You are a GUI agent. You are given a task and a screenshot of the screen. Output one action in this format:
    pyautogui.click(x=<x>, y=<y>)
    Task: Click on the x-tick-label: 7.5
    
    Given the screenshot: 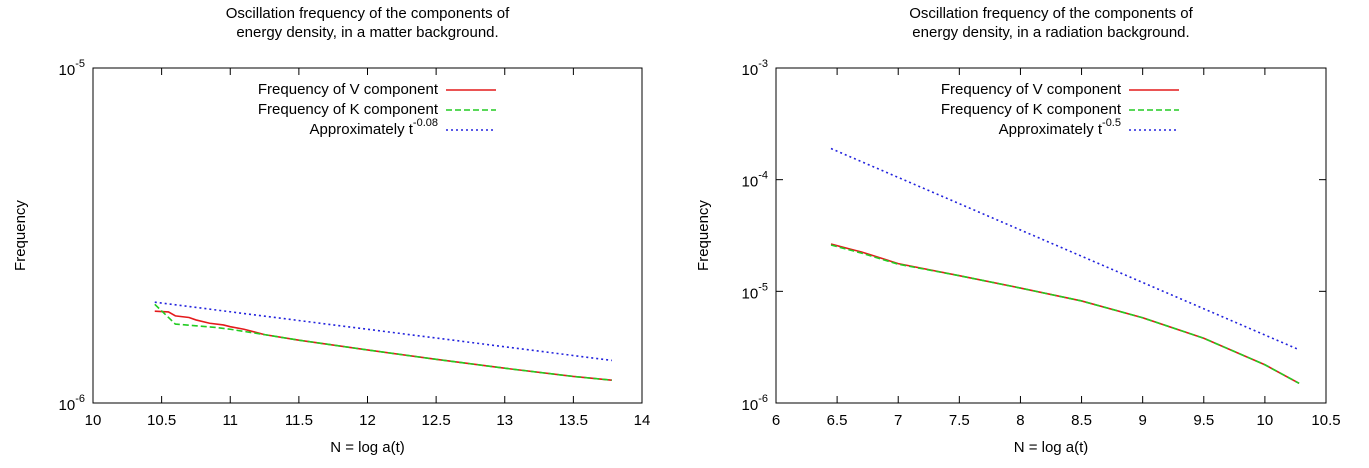 What is the action you would take?
    pyautogui.click(x=959, y=420)
    